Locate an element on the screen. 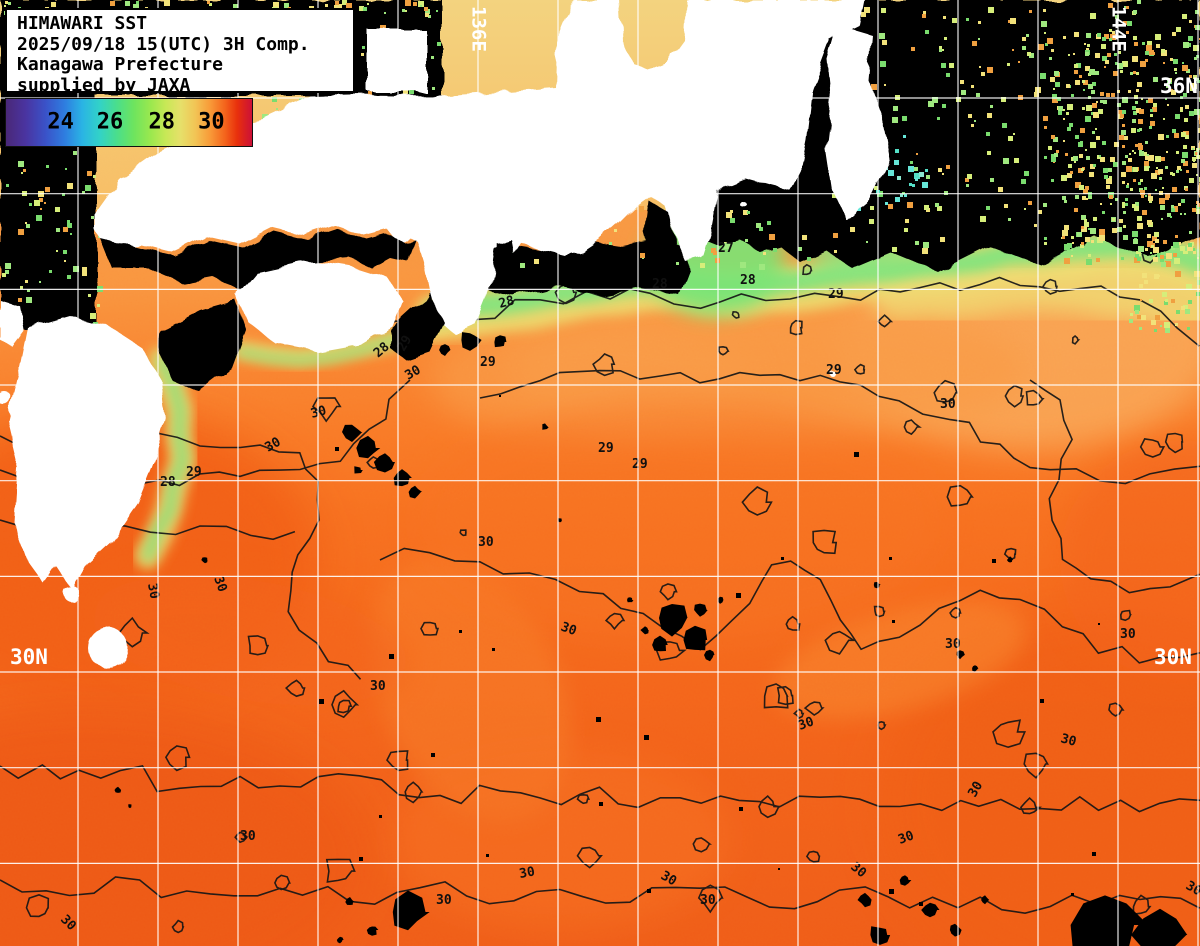 The width and height of the screenshot is (1200, 946). contour-label: 29 is located at coordinates (488, 362).